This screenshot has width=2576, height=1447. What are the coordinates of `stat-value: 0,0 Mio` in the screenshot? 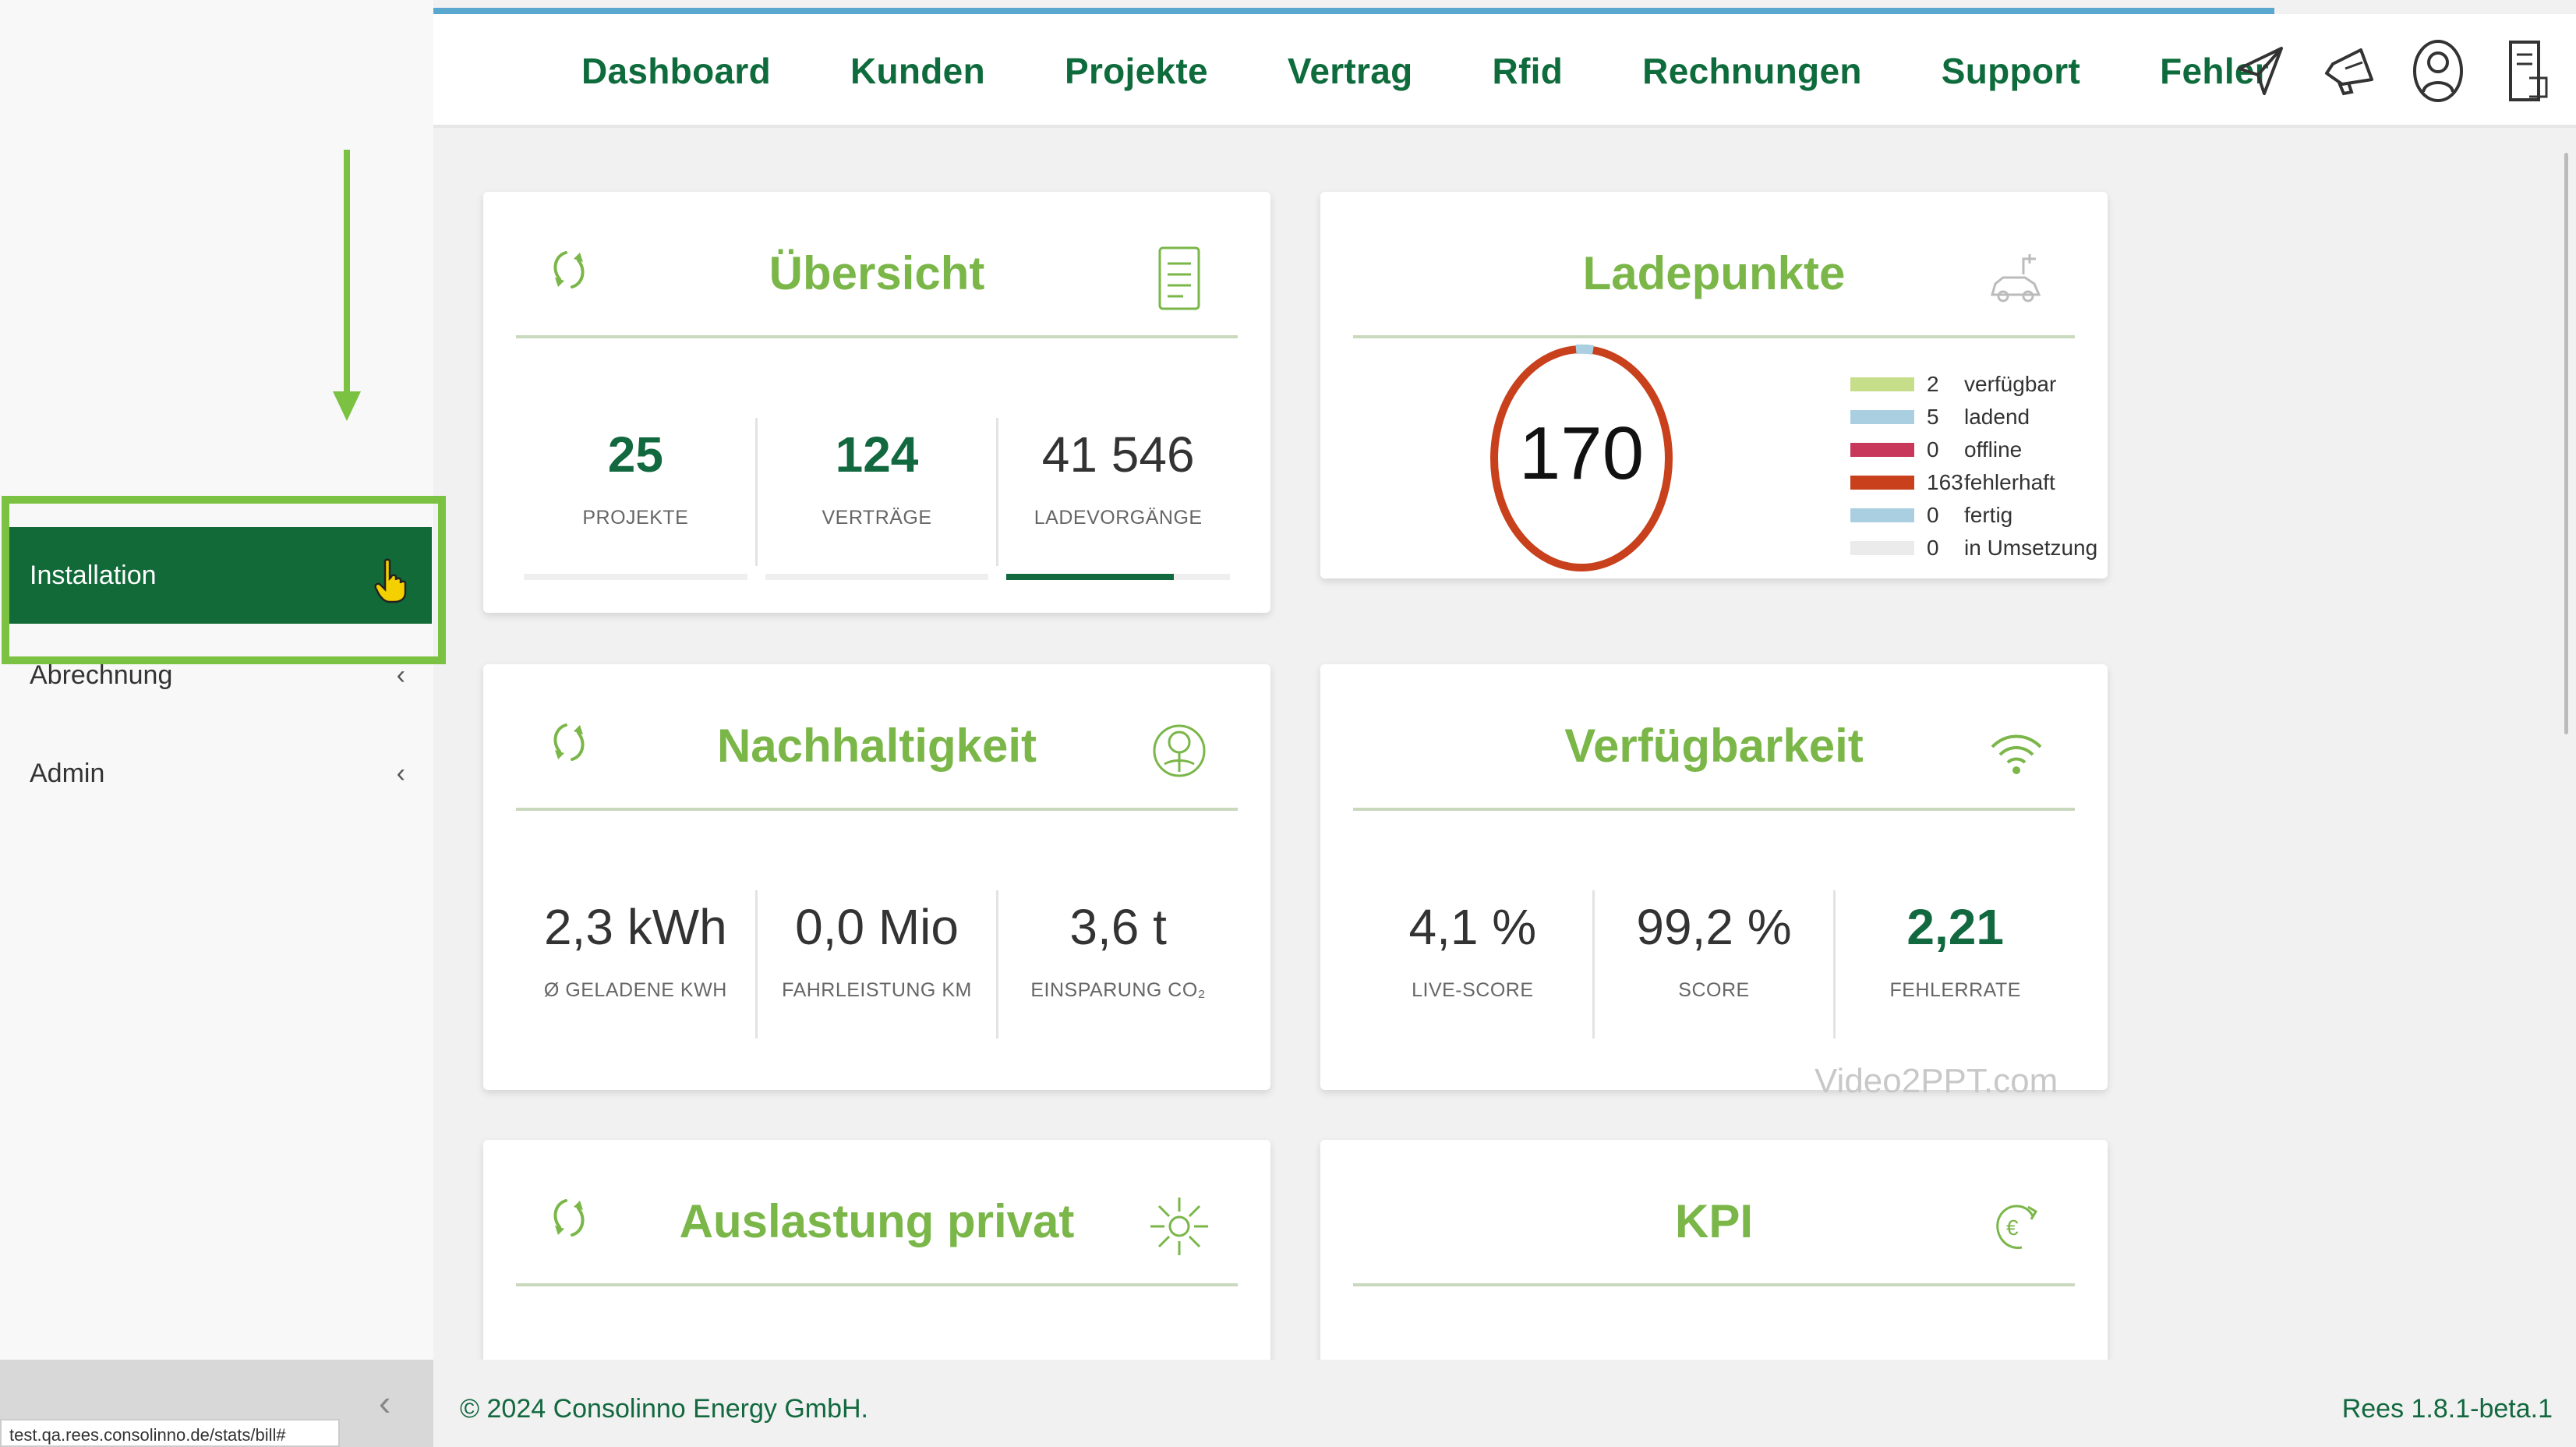 It's located at (877, 927).